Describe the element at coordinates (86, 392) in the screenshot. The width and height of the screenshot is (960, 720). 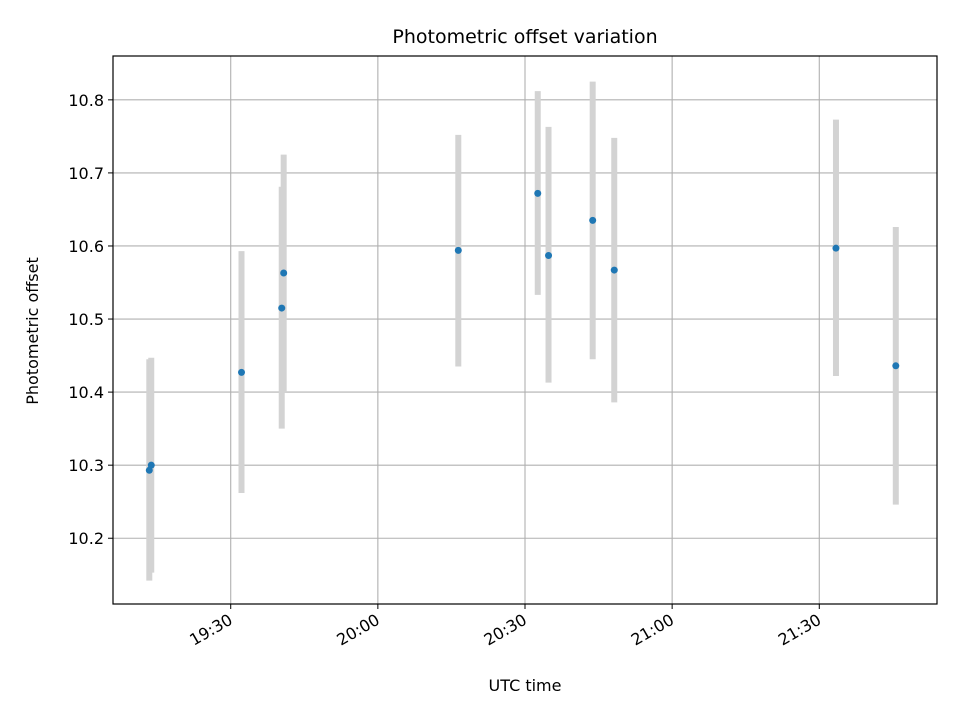
I see `y-tick-label: 10.4` at that location.